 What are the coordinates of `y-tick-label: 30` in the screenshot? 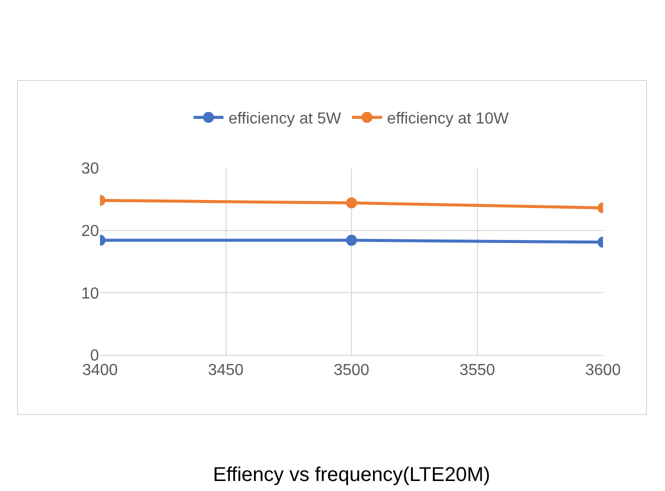 It's located at (90, 169).